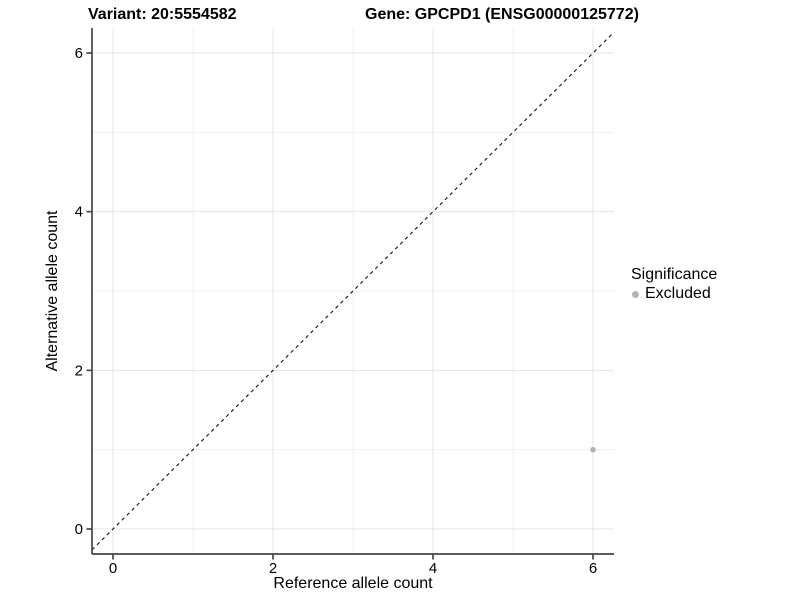 This screenshot has height=600, width=800. I want to click on legend-entry-excluded: Excluded, so click(673, 294).